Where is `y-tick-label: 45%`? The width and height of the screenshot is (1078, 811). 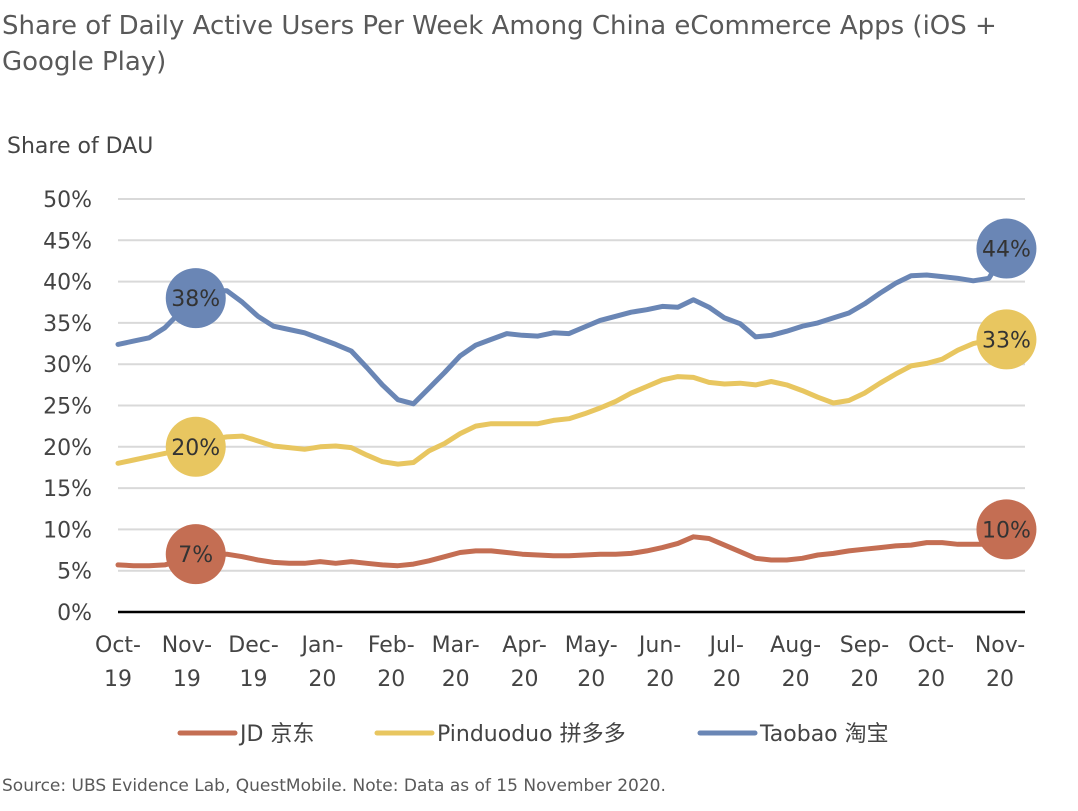
y-tick-label: 45% is located at coordinates (67, 241).